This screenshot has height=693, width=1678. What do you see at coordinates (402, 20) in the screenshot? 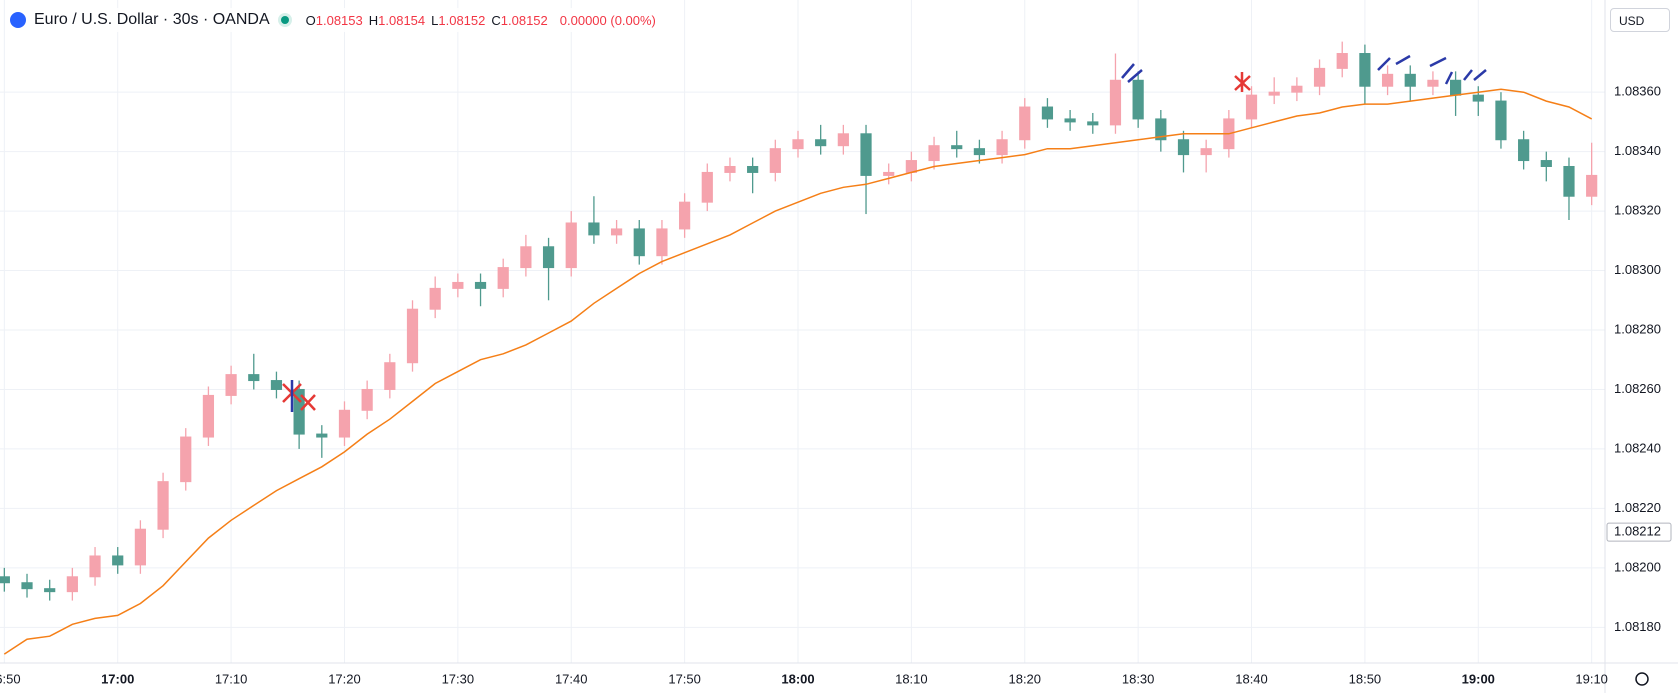
I see `ohlc-value: 1.08154` at bounding box center [402, 20].